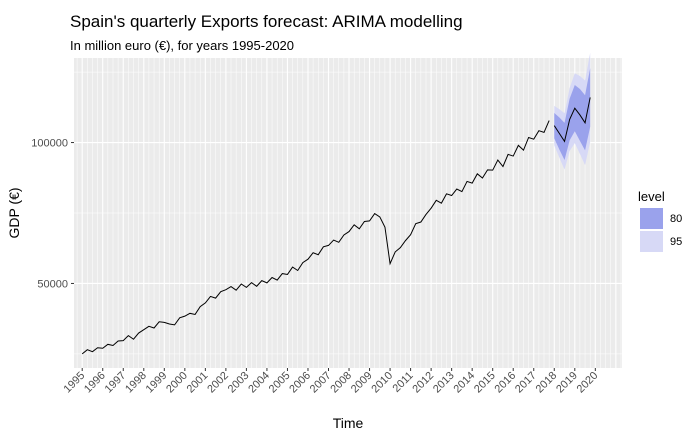 The width and height of the screenshot is (698, 436). I want to click on x-tick-label: 2004, so click(259, 383).